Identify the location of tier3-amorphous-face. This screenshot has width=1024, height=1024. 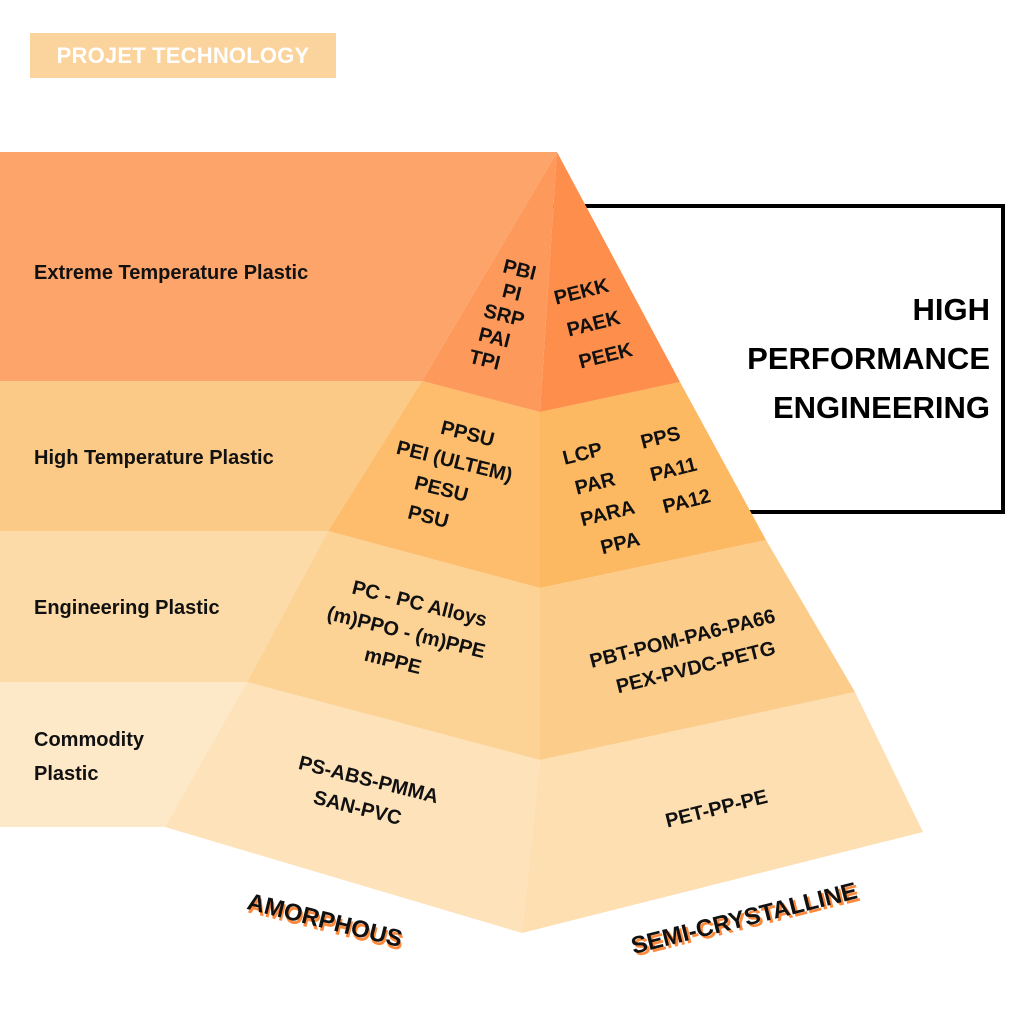
(393, 645).